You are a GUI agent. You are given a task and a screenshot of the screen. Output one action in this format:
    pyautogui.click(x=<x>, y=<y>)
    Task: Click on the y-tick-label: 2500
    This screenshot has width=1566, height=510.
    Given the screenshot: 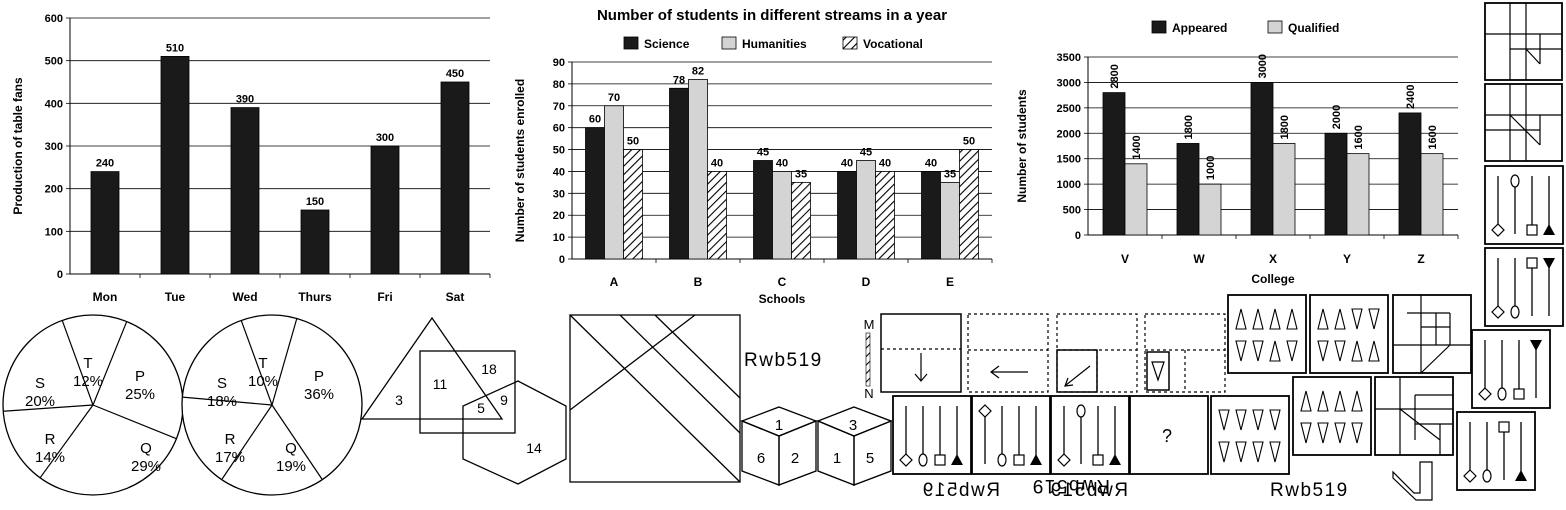 What is the action you would take?
    pyautogui.click(x=1069, y=109)
    